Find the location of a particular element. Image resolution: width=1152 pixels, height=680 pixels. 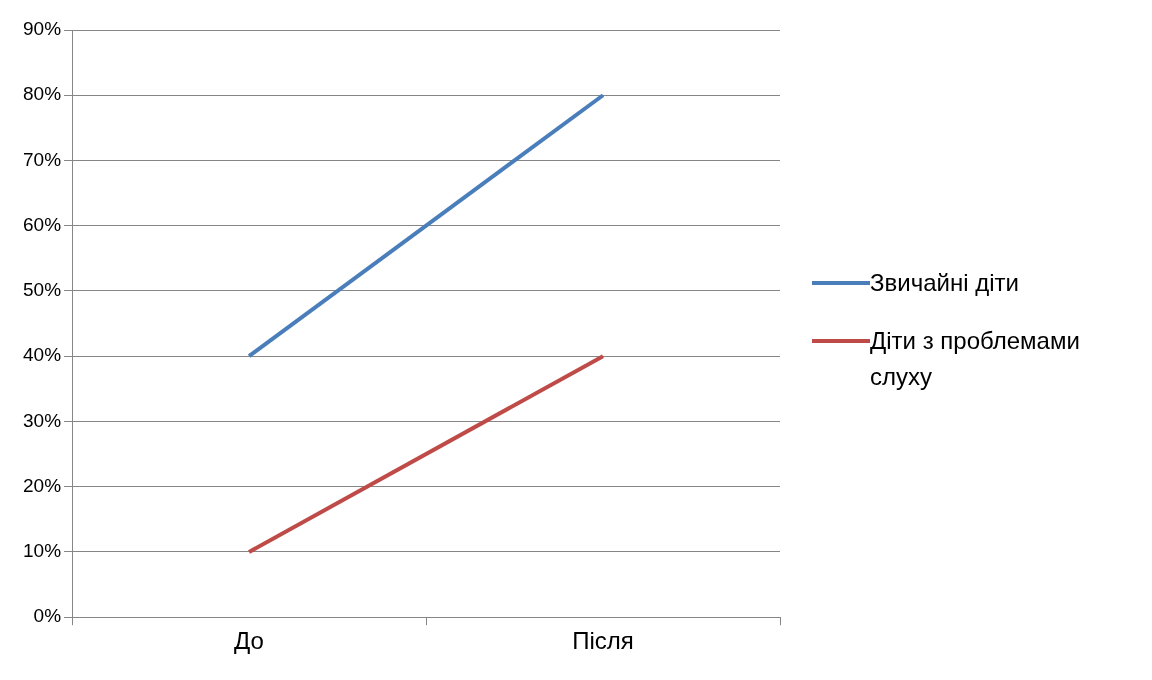

y-tick-label: 60% is located at coordinates (42, 224).